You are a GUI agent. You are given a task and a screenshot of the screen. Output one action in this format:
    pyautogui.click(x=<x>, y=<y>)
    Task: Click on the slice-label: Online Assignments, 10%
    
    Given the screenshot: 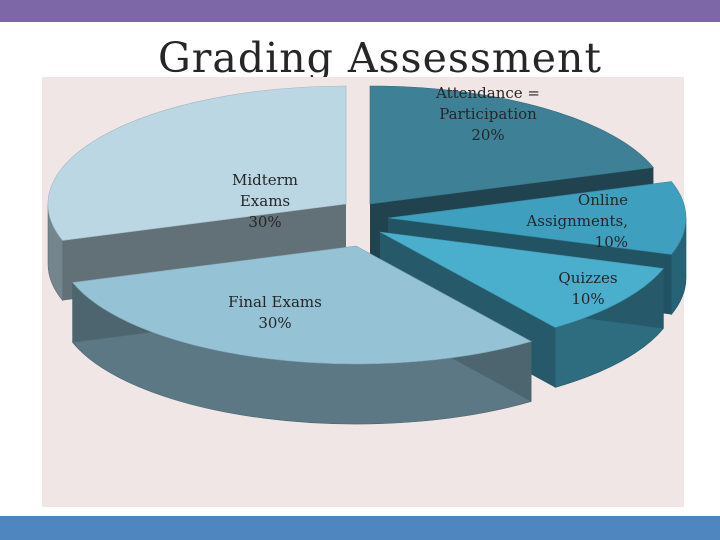 What is the action you would take?
    pyautogui.click(x=576, y=221)
    